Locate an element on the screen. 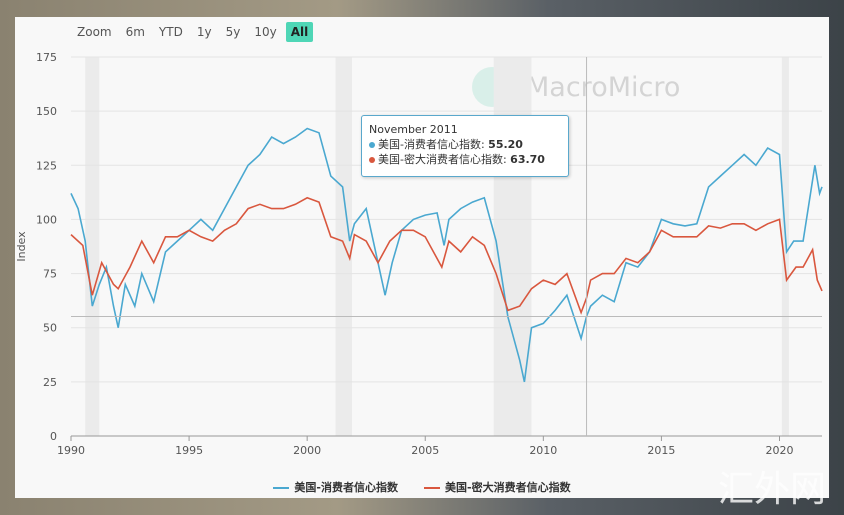 This screenshot has width=844, height=515. x-tick-label: 1995 is located at coordinates (189, 450).